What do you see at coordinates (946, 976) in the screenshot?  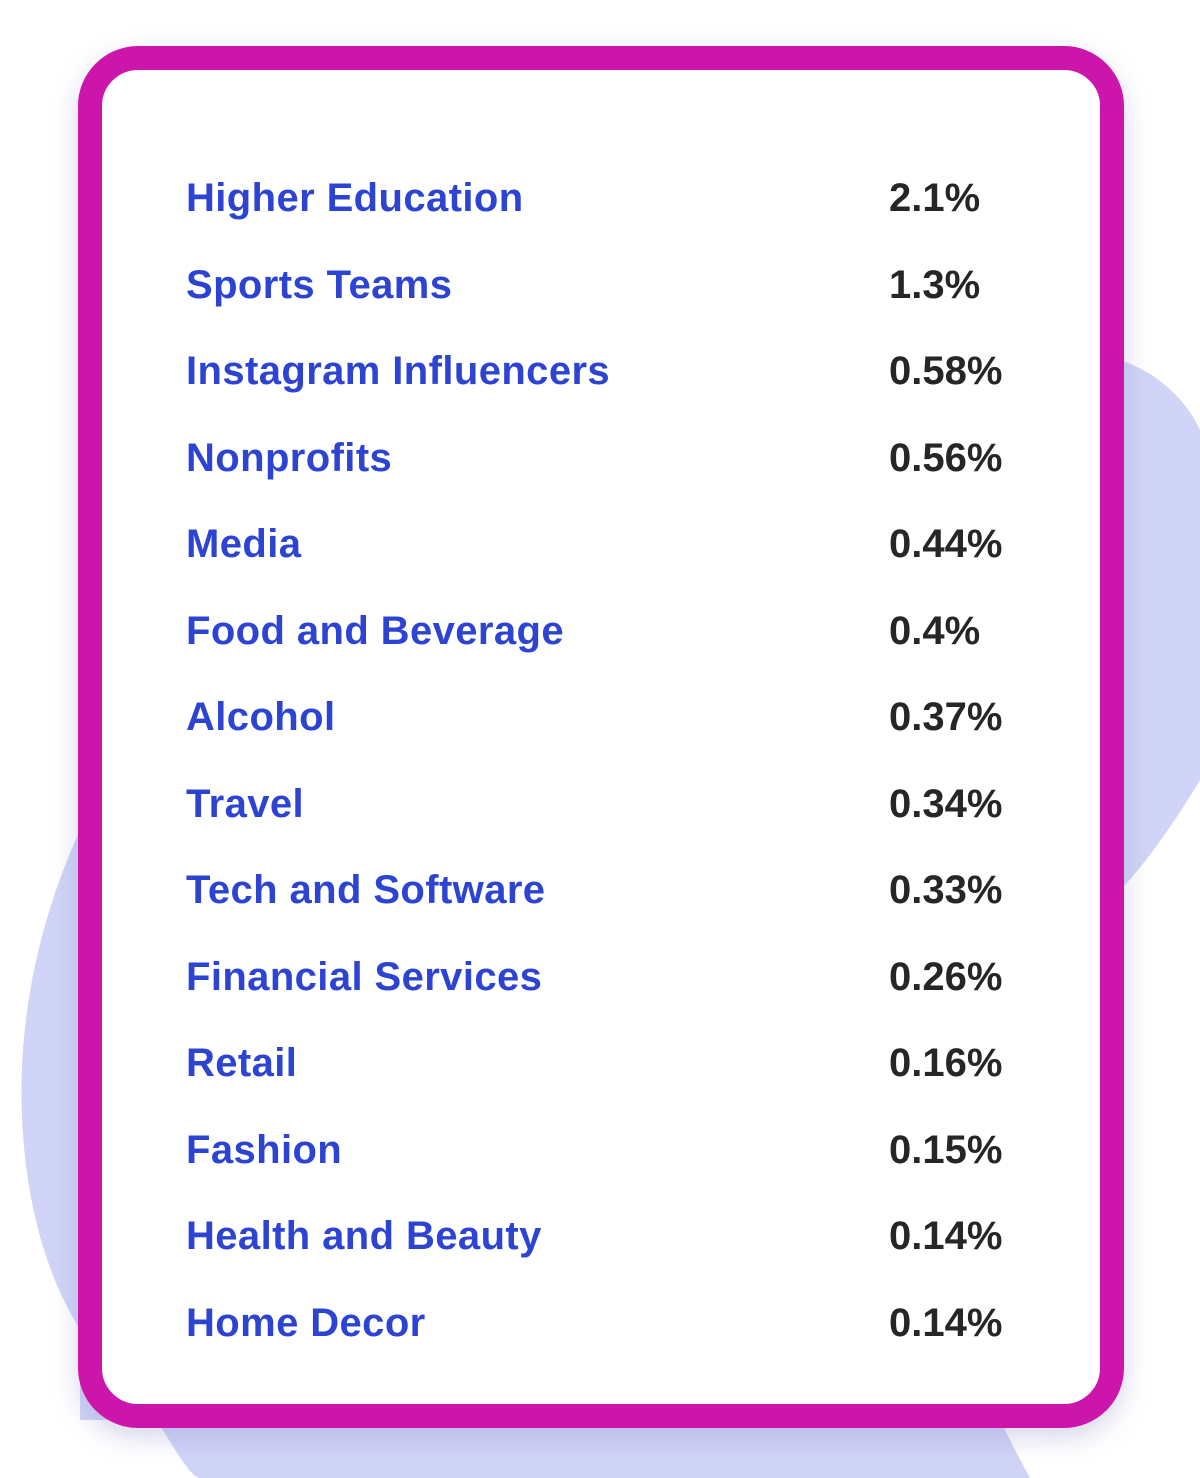 I see `percentage-value: 0.26%` at bounding box center [946, 976].